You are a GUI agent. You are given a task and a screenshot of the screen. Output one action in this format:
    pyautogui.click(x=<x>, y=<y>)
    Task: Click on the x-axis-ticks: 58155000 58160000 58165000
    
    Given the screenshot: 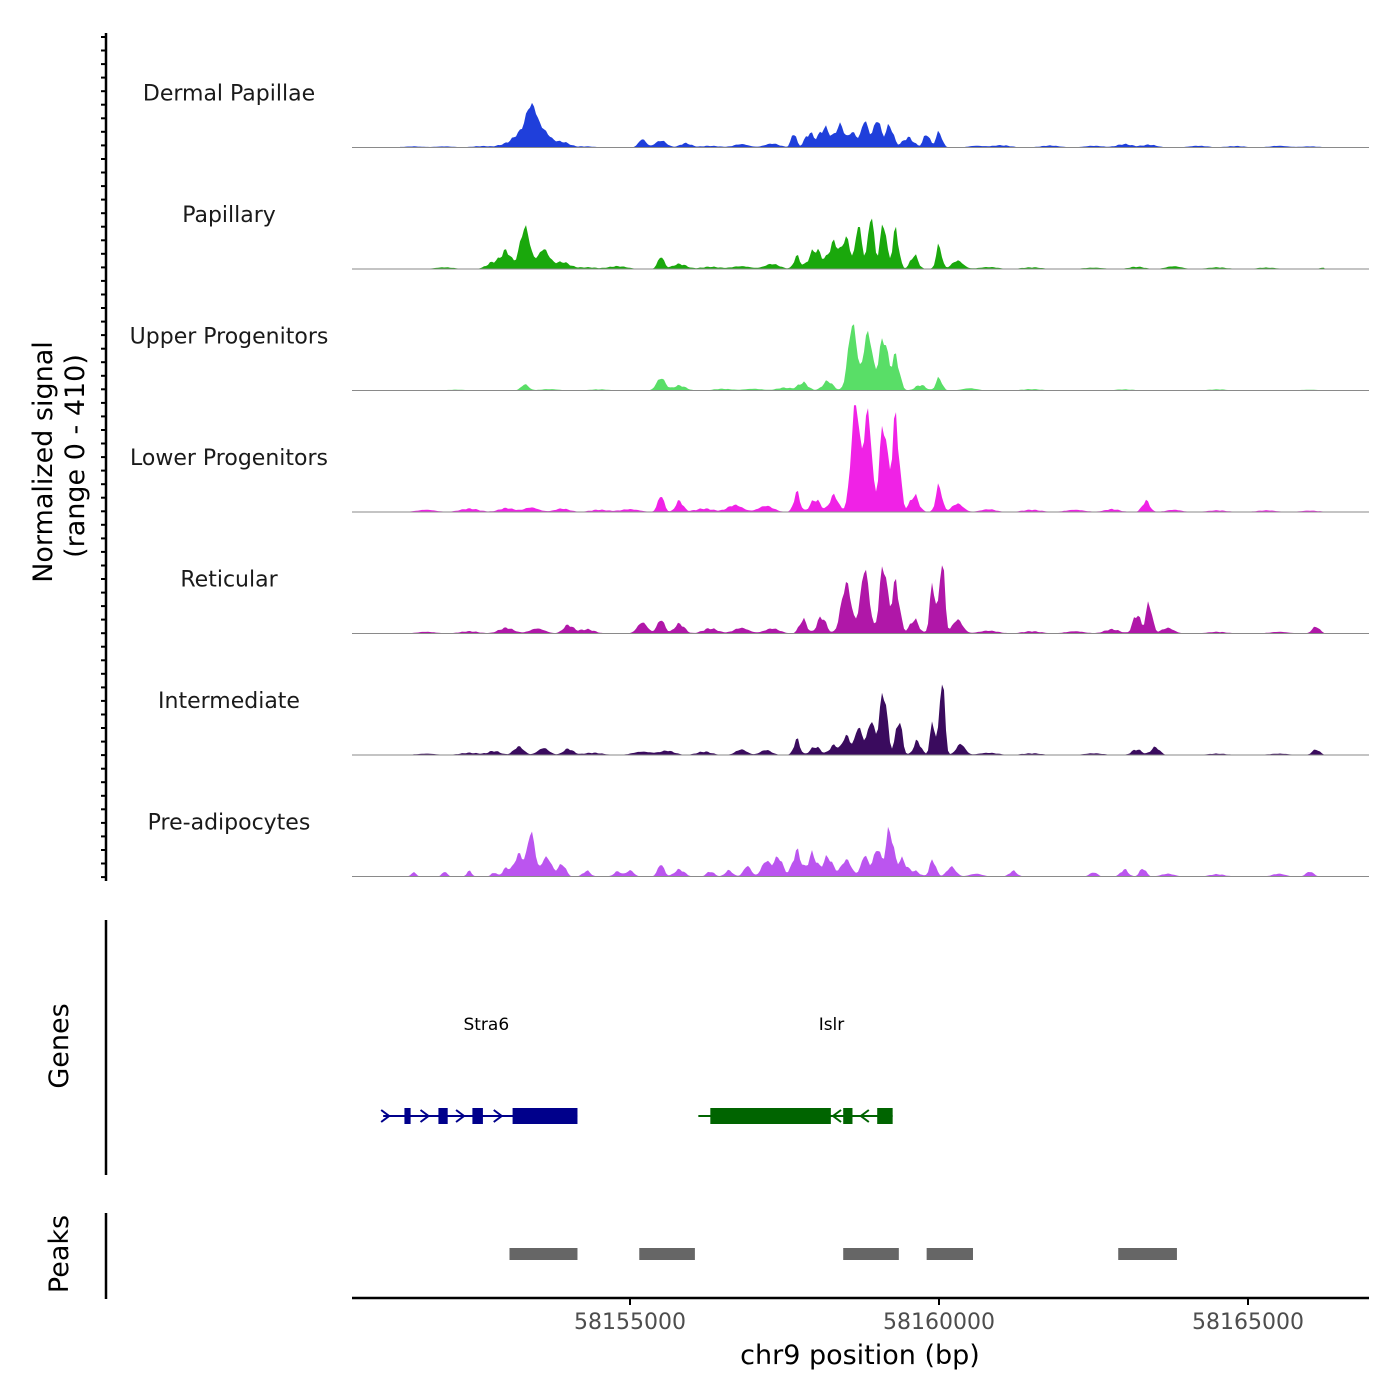 What is the action you would take?
    pyautogui.click(x=939, y=1316)
    